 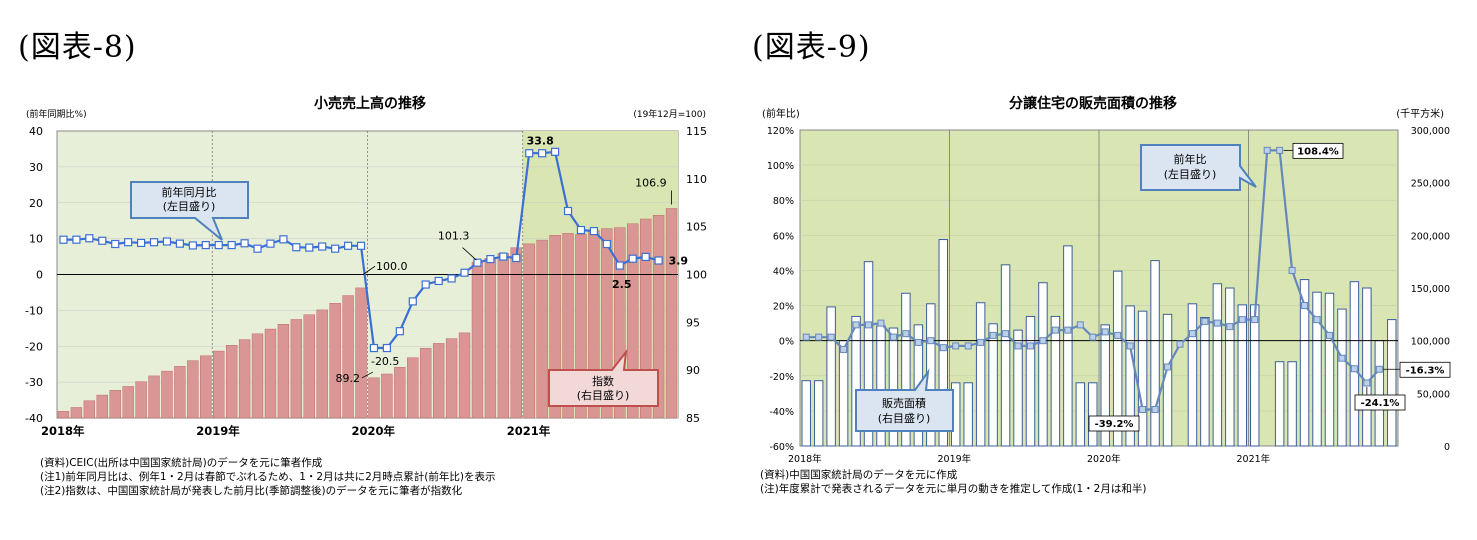 I want to click on fig8-callout-index-text-line-0: 指数, so click(x=603, y=381).